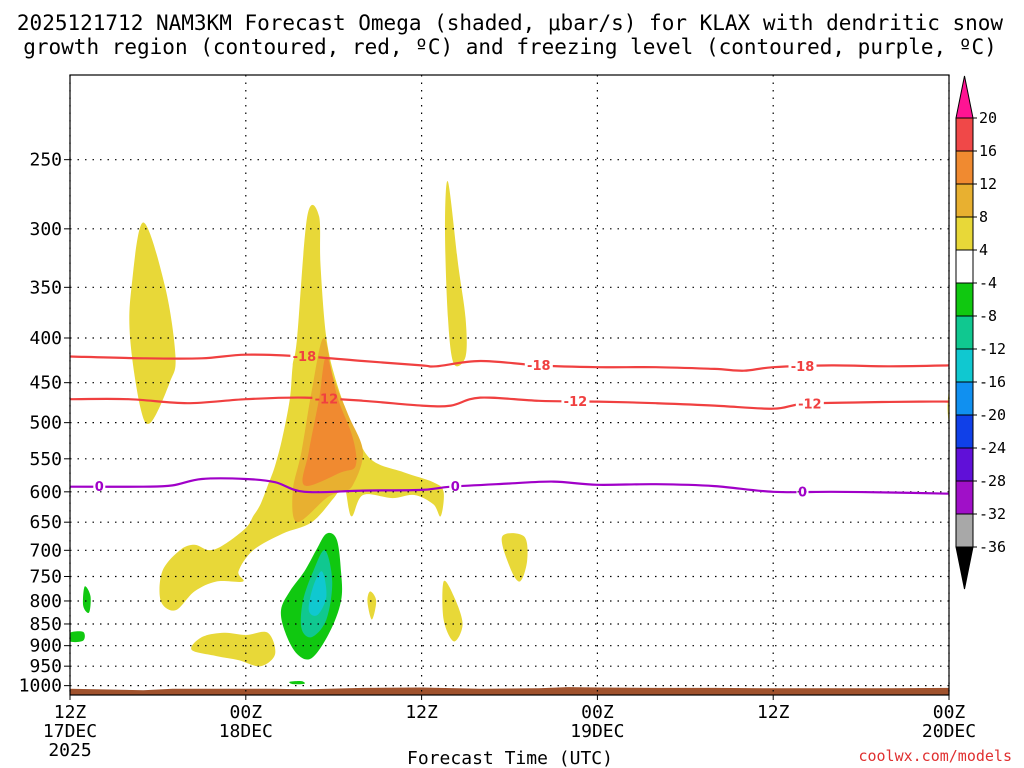  Describe the element at coordinates (988, 184) in the screenshot. I see `colorbar-label: 12` at that location.